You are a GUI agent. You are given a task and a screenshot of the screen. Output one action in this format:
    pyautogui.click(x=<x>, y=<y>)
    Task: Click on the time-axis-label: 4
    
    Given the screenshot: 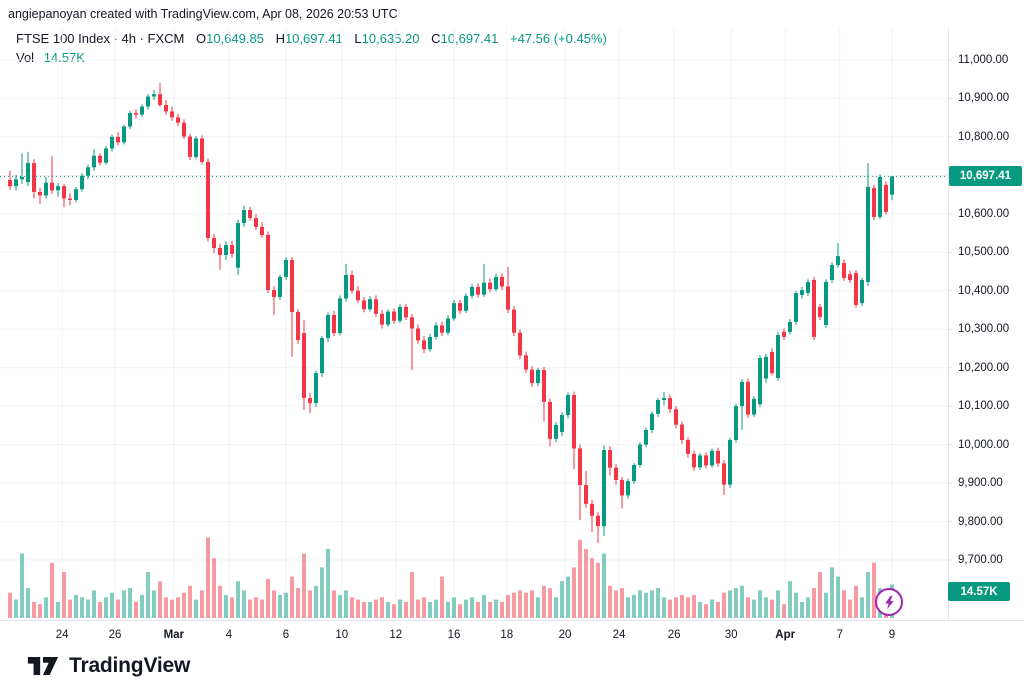 What is the action you would take?
    pyautogui.click(x=229, y=635)
    